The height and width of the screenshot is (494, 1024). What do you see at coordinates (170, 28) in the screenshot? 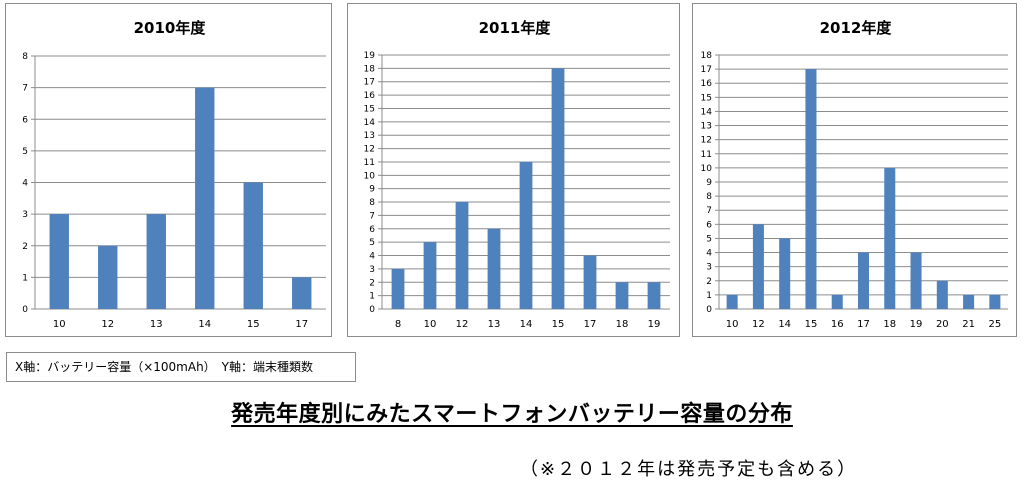
I see `chart-title: 2010年度` at bounding box center [170, 28].